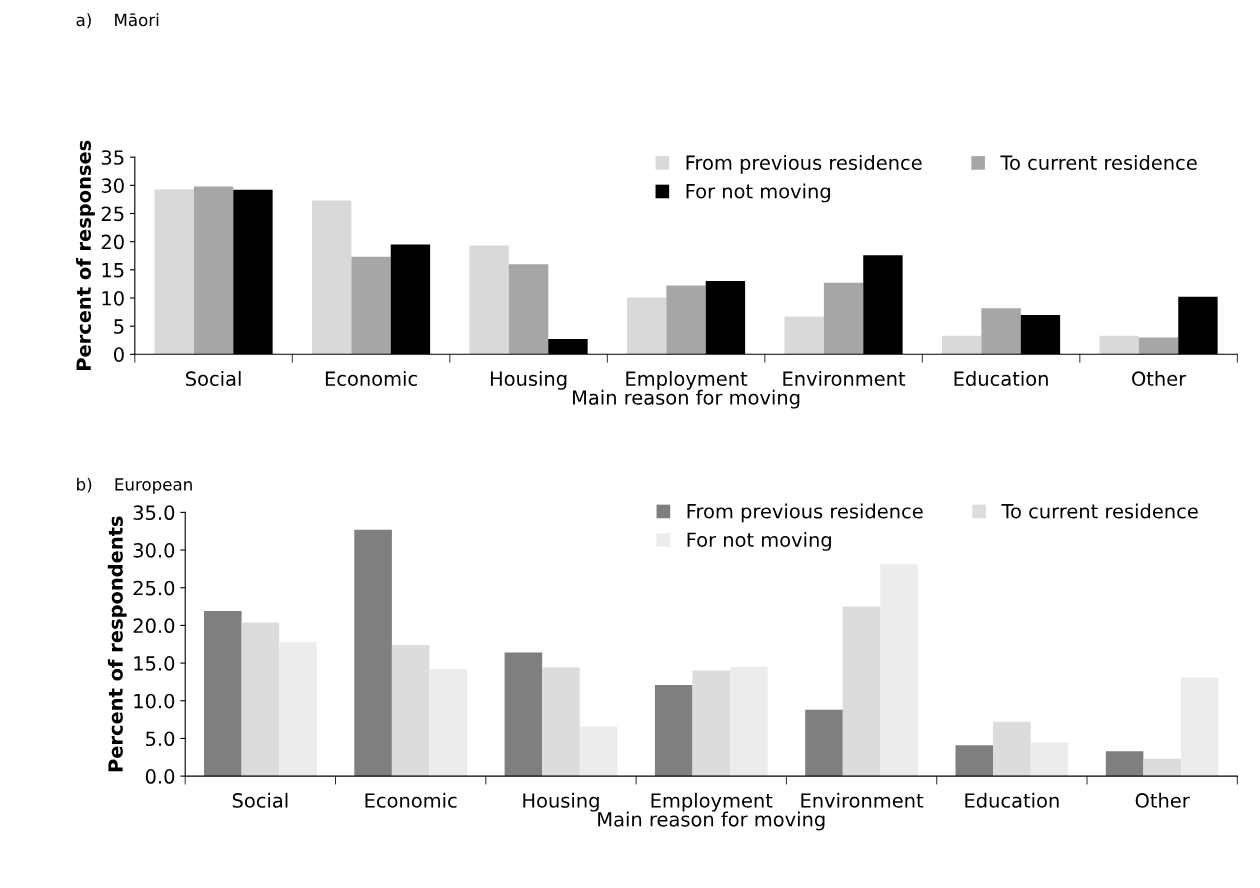 The width and height of the screenshot is (1260, 888). Describe the element at coordinates (154, 701) in the screenshot. I see `y-tick-label: 10.0` at that location.